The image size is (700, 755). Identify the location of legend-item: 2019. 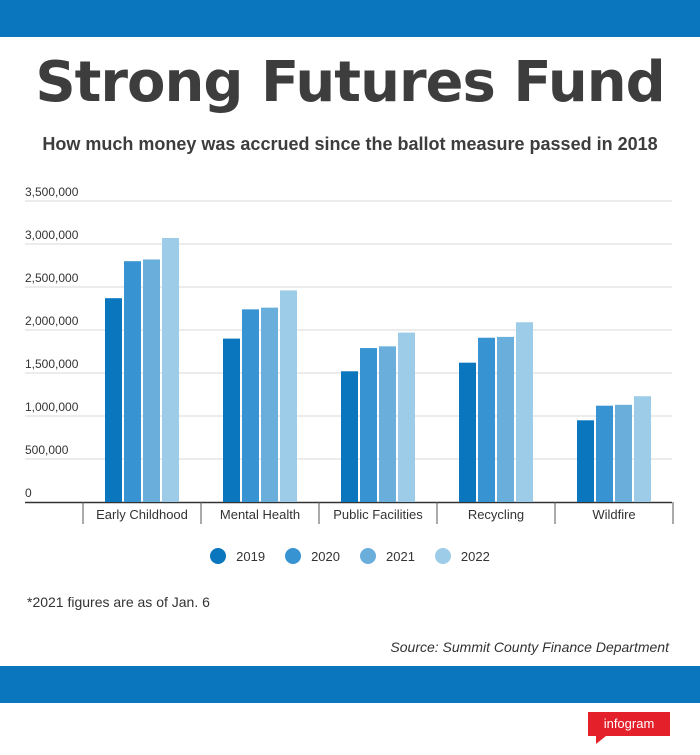
(237, 556).